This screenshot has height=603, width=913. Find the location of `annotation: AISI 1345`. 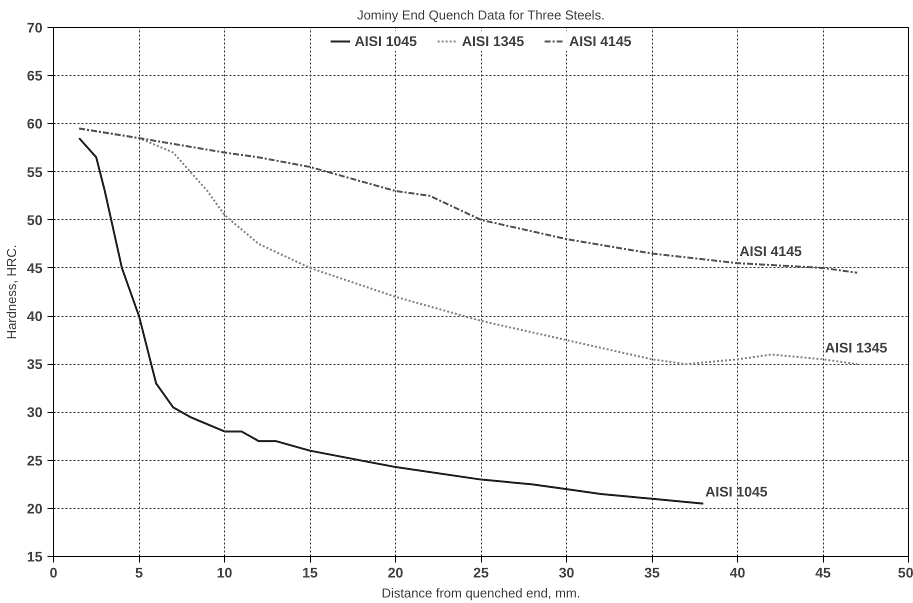

annotation: AISI 1345 is located at coordinates (856, 347).